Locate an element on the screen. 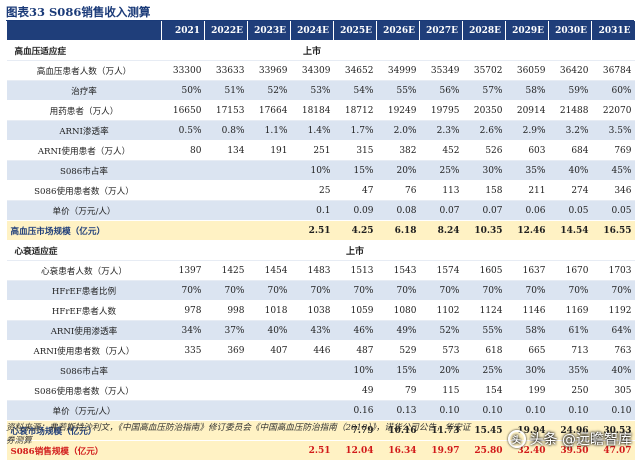 The height and width of the screenshot is (461, 640). table-cell: 19249 is located at coordinates (398, 110).